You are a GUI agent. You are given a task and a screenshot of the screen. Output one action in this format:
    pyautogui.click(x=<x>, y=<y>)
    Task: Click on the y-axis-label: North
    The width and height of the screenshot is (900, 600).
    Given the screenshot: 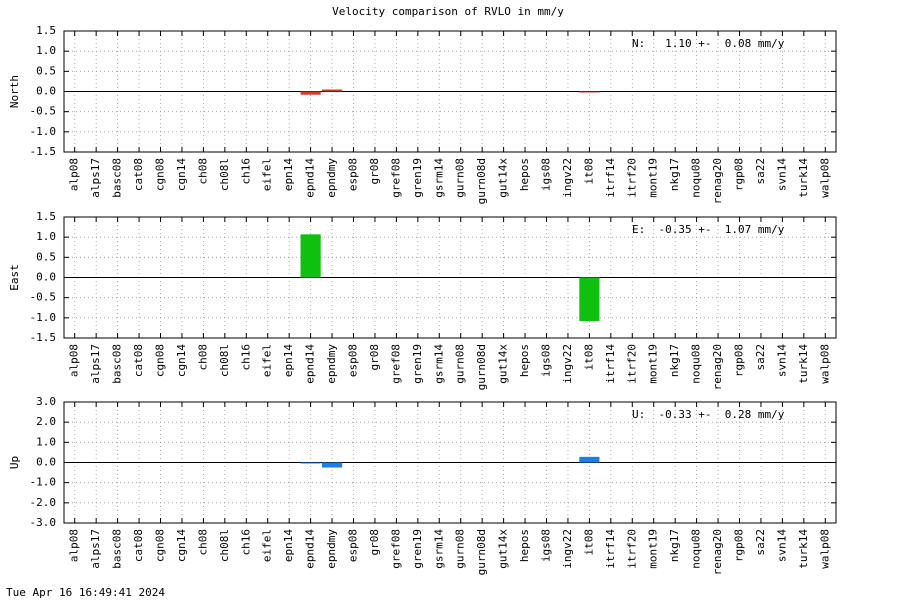 What is the action you would take?
    pyautogui.click(x=14, y=91)
    